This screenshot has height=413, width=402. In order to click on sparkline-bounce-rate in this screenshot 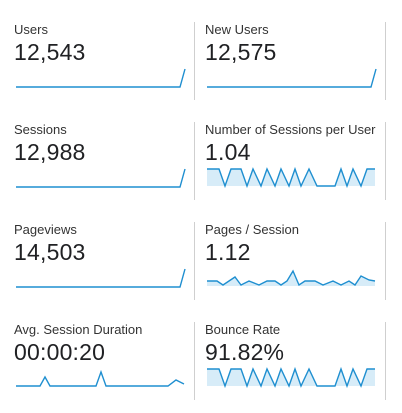, I will do `click(291, 377)`.